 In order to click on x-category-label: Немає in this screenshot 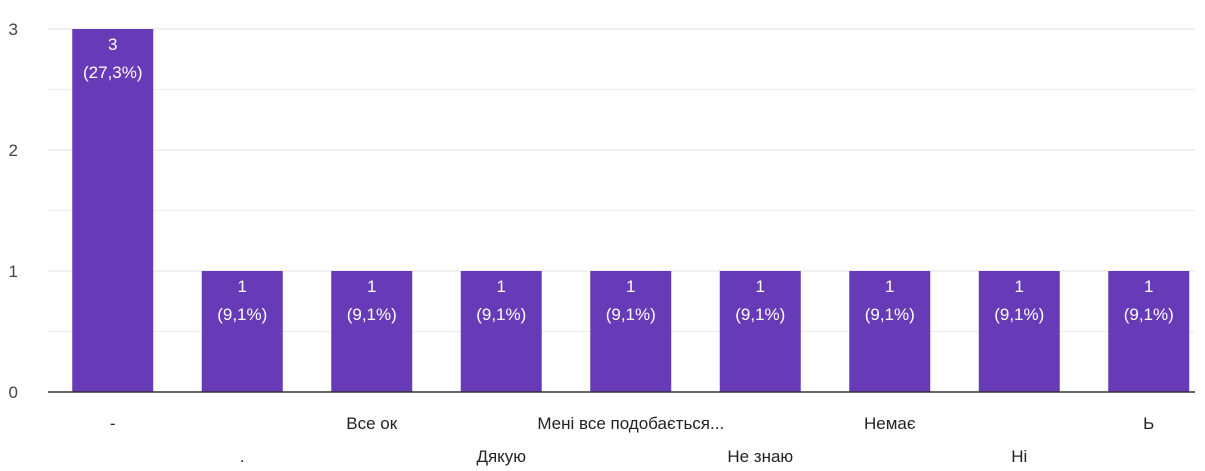, I will do `click(890, 423)`.